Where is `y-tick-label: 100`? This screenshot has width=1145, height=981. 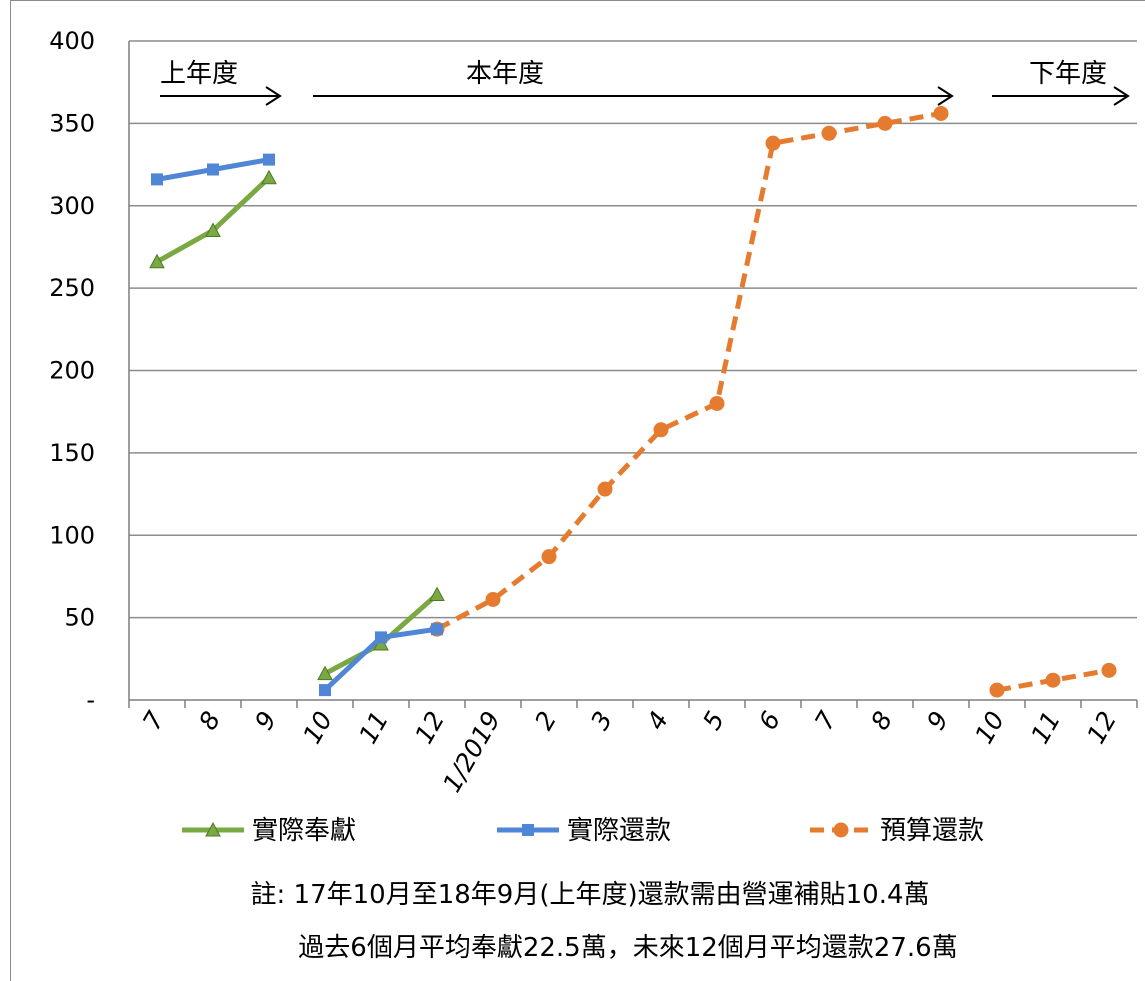 y-tick-label: 100 is located at coordinates (72, 535).